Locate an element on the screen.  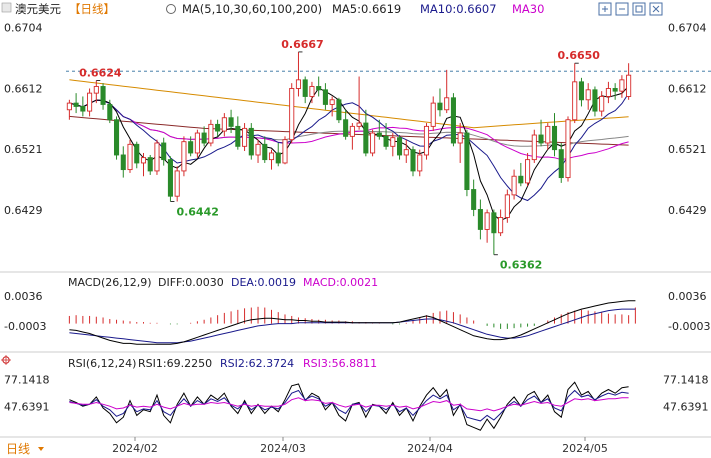
macd-dea-value: DEA:0.0019 is located at coordinates (263, 282).